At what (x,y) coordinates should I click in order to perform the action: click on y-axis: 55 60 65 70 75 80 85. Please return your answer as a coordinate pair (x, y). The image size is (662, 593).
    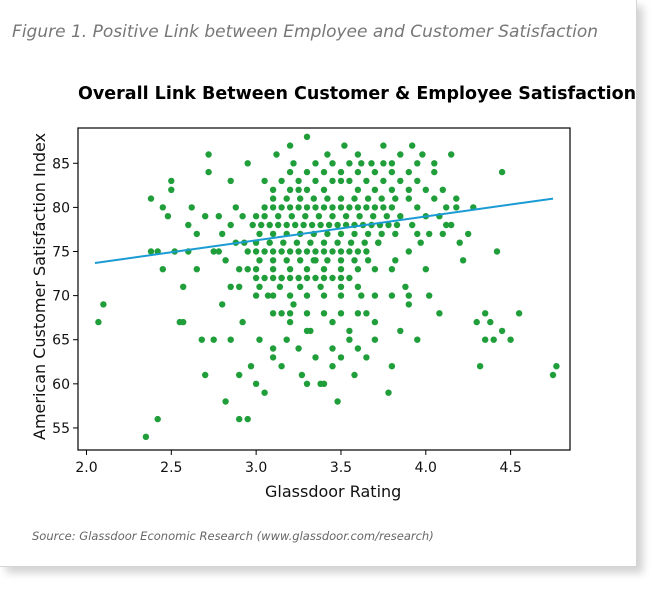
    Looking at the image, I should click on (65, 296).